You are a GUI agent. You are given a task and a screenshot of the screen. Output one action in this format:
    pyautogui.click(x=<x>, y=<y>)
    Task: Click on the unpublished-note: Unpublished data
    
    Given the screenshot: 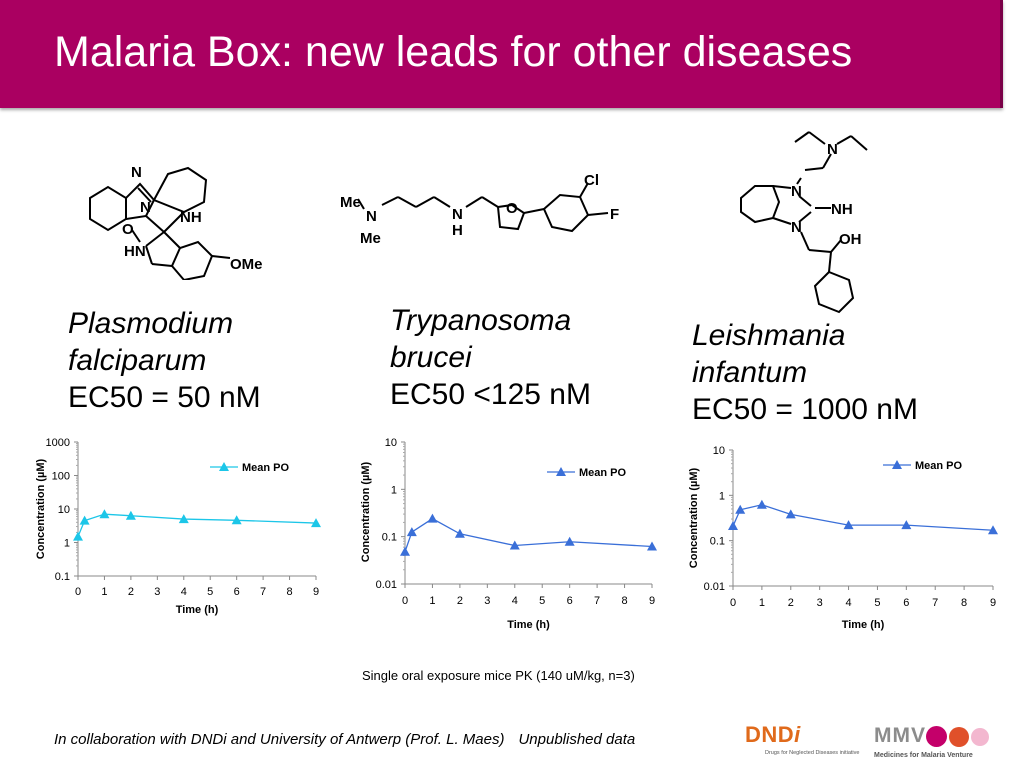 What is the action you would take?
    pyautogui.click(x=577, y=739)
    